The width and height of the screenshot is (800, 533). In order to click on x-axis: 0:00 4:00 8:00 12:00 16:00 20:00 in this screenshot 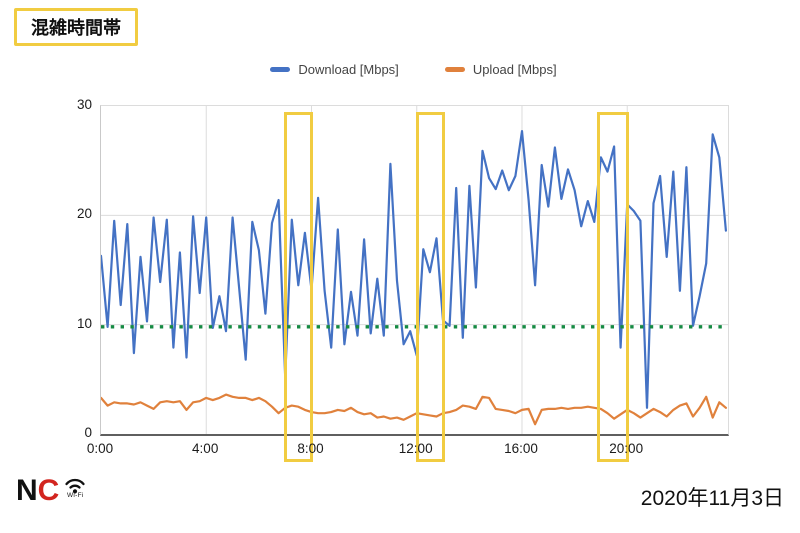, I will do `click(407, 451)`.